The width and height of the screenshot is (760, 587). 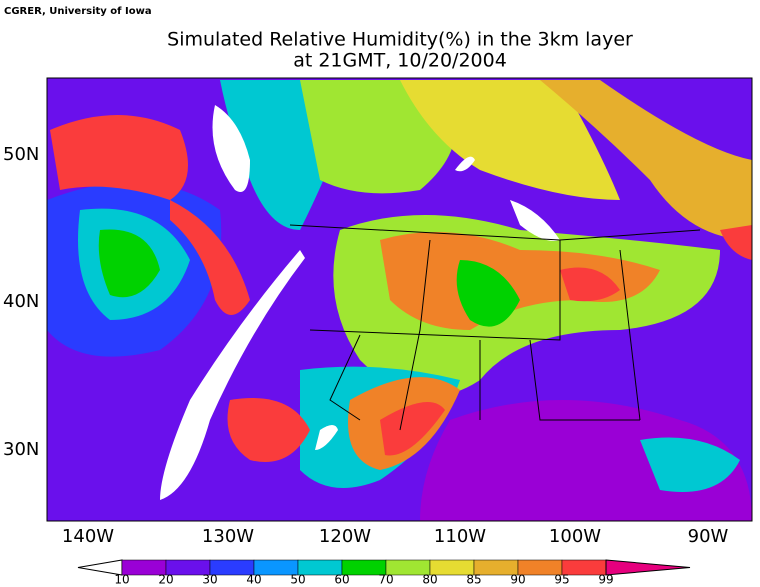 What do you see at coordinates (605, 580) in the screenshot?
I see `colorbar-label: 99` at bounding box center [605, 580].